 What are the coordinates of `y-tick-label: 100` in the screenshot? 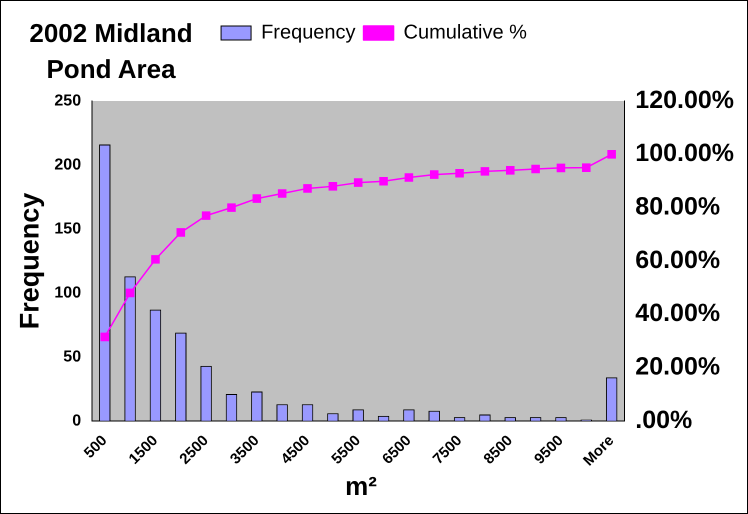 It's located at (68, 293).